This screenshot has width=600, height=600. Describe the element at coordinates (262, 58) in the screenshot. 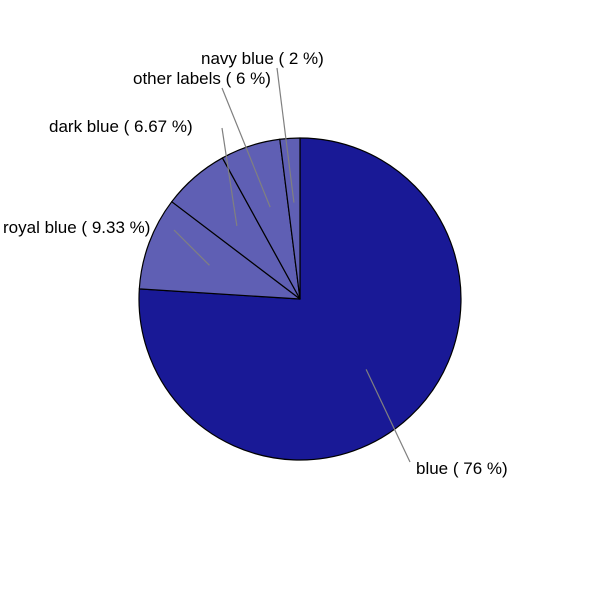

I see `slice-label-4: navy blue ( 2 %)` at that location.